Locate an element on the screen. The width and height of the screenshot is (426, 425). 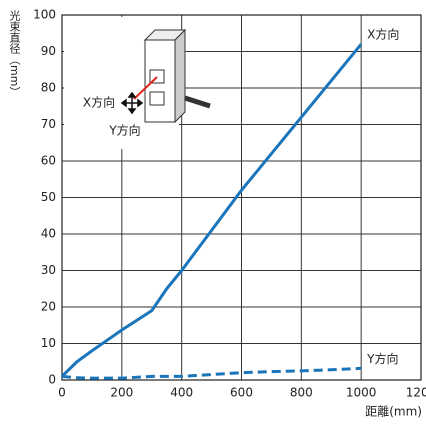
inset-diagram: X方向 Y方向 is located at coordinates (137, 83).